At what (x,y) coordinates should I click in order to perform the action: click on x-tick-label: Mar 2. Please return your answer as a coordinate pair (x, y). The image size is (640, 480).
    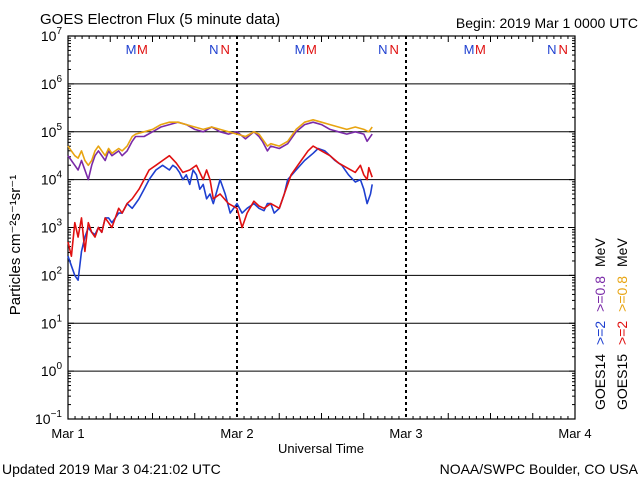
    Looking at the image, I should click on (236, 433).